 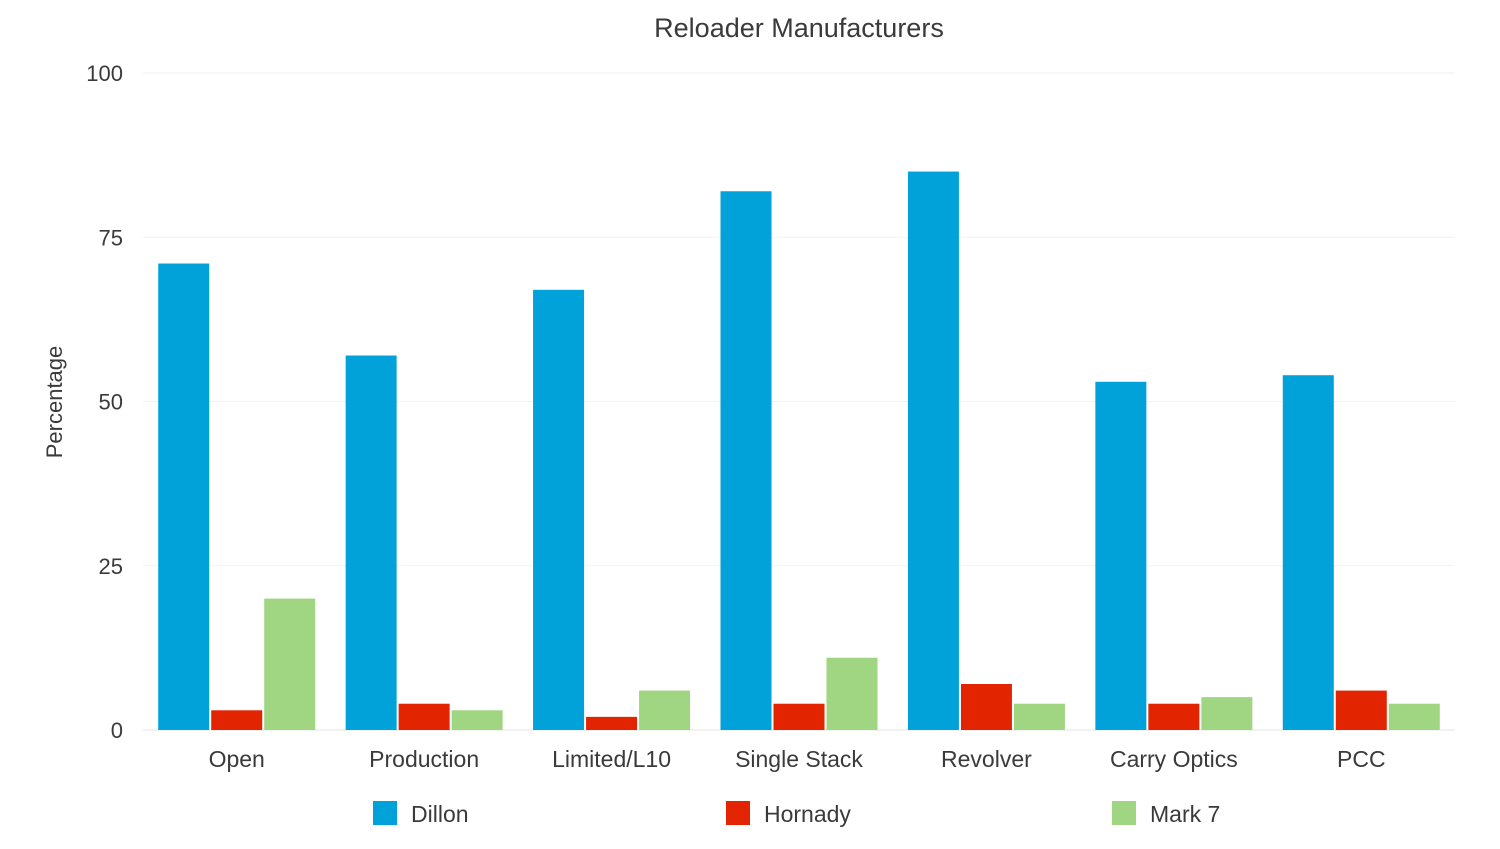 What do you see at coordinates (111, 566) in the screenshot?
I see `y-tick-label: 25` at bounding box center [111, 566].